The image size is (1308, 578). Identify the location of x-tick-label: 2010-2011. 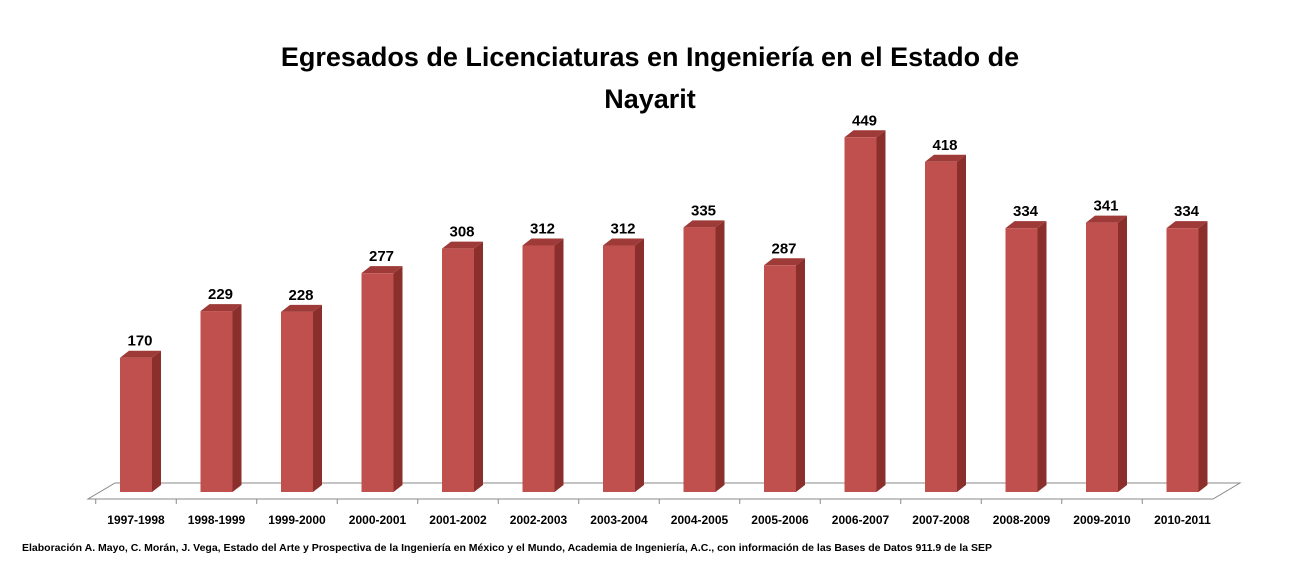
(1182, 520).